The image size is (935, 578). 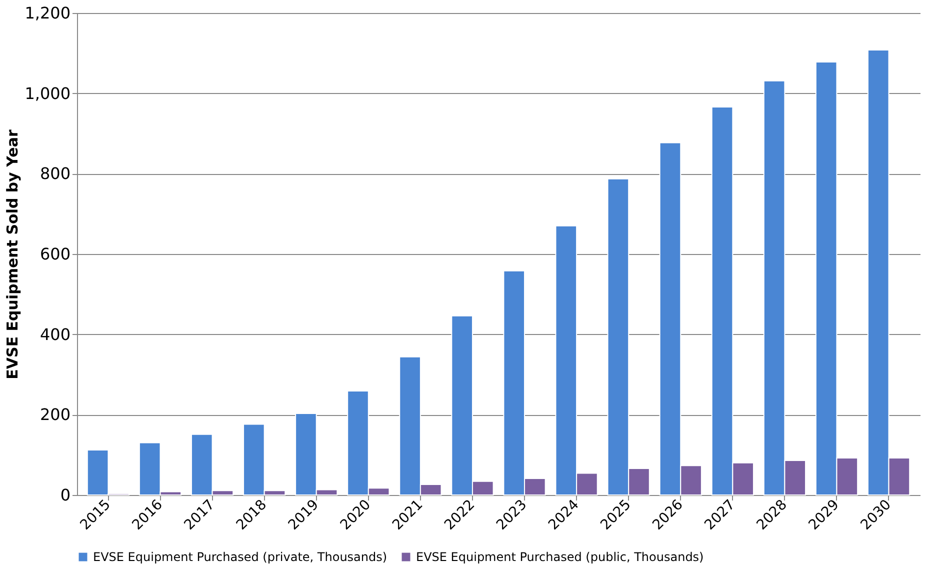 What do you see at coordinates (55, 254) in the screenshot?
I see `y-tick-label: 600` at bounding box center [55, 254].